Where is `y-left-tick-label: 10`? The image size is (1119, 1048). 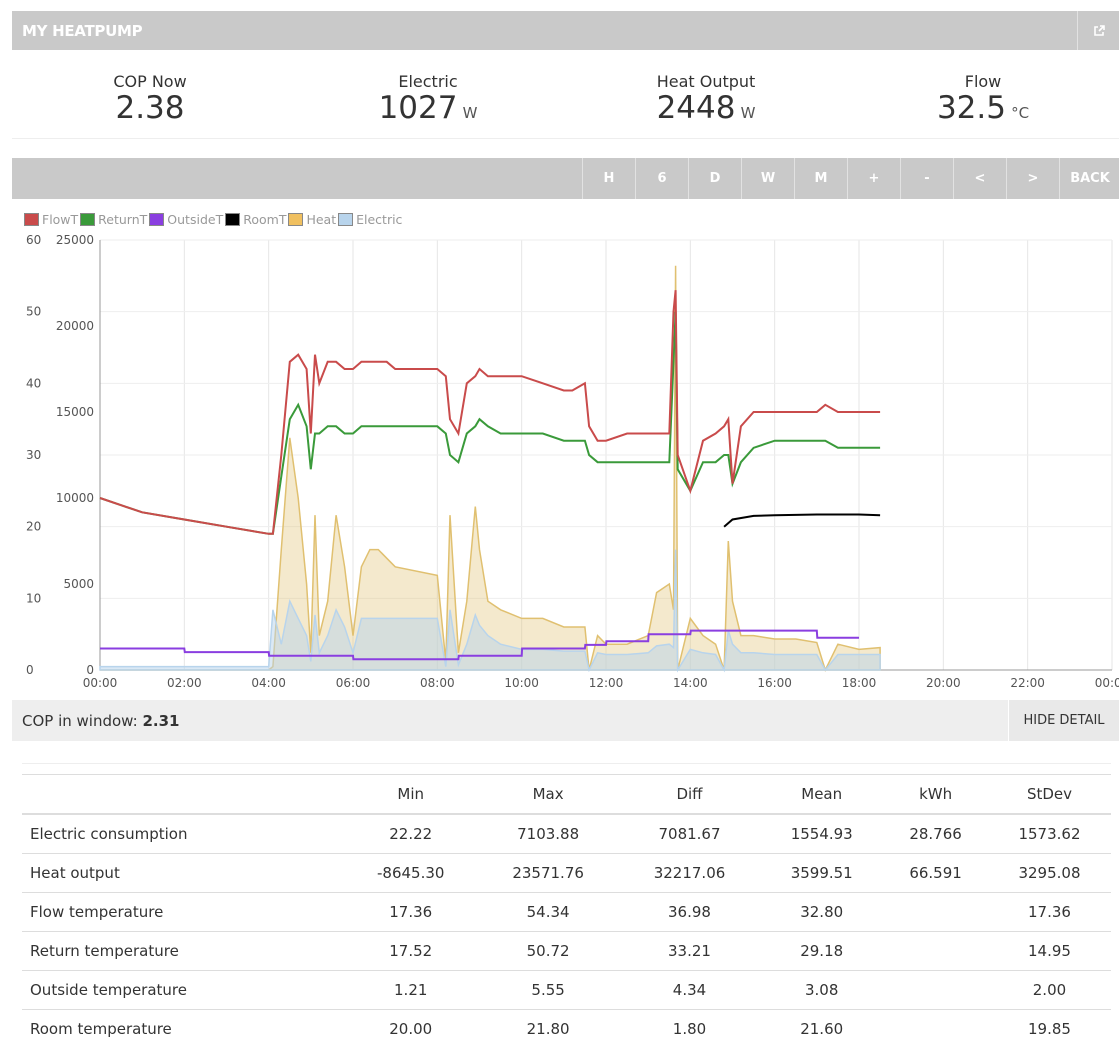 y-left-tick-label: 10 is located at coordinates (33, 598).